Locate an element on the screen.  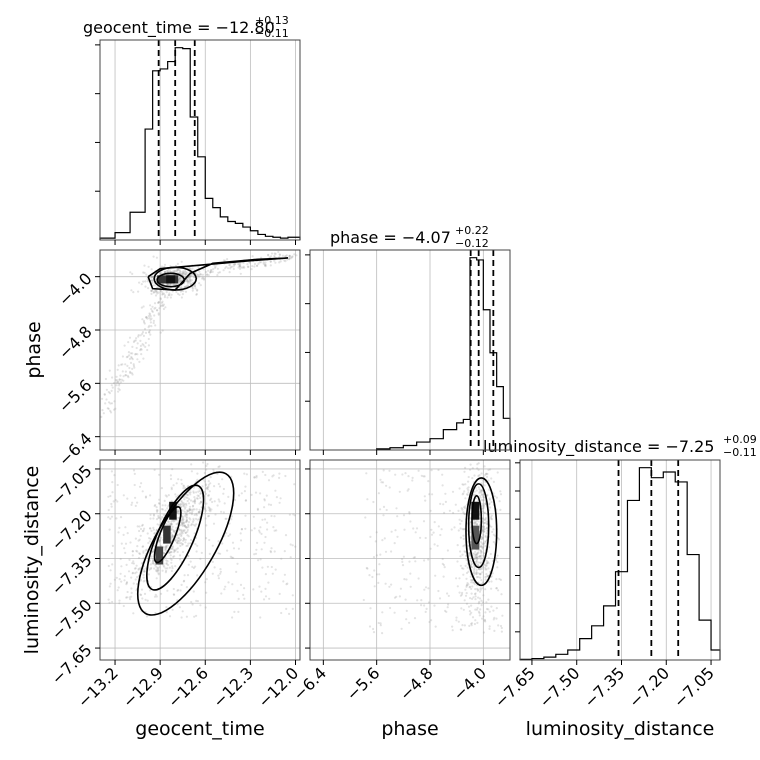
panel-geocent-time-vs-luminosity-distance is located at coordinates (200, 560).